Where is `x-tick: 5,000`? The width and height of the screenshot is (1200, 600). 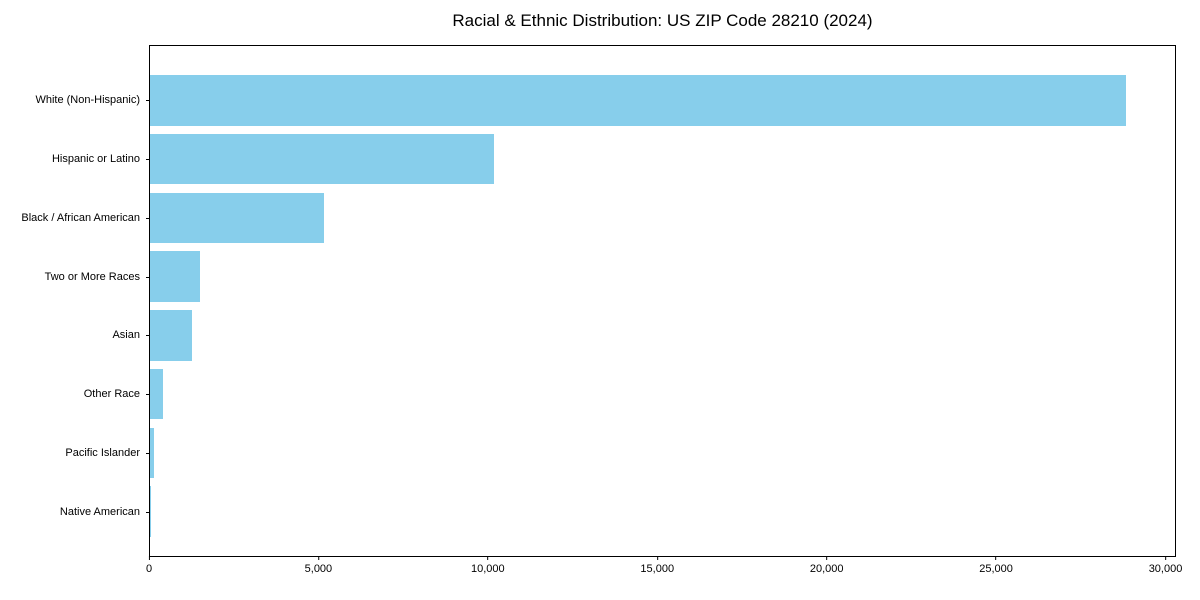 x-tick: 5,000 is located at coordinates (318, 565).